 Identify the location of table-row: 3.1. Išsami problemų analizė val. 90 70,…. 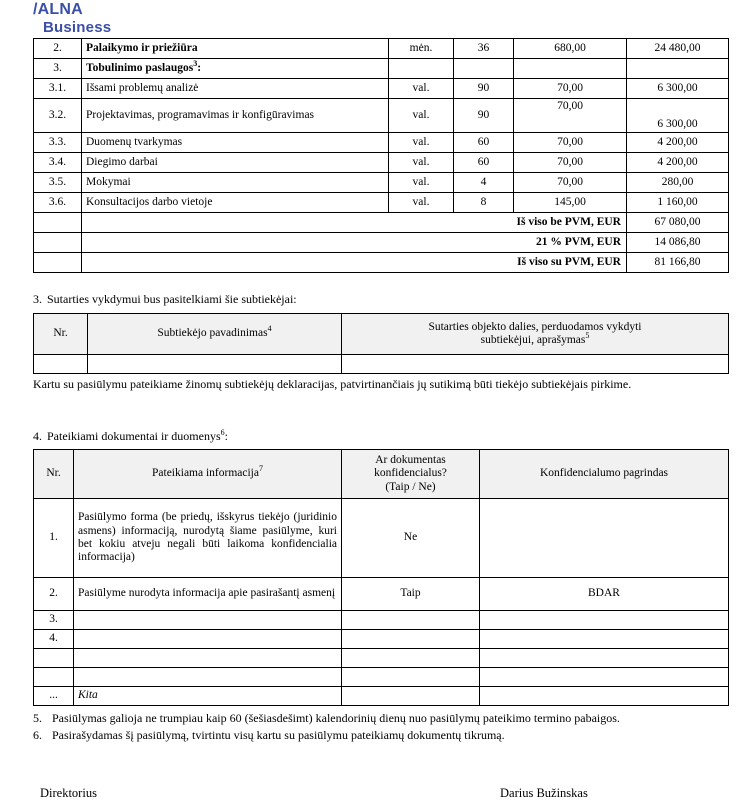
(381, 88).